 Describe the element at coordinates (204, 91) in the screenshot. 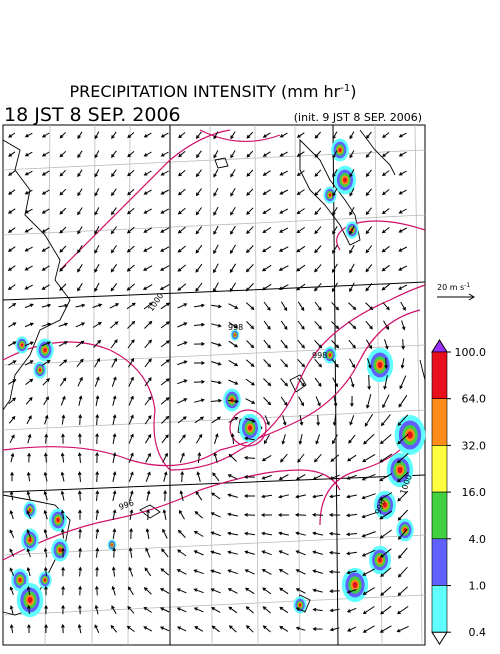

I see `title-text: PRECIPITATION INTENSITY (mm hr` at that location.